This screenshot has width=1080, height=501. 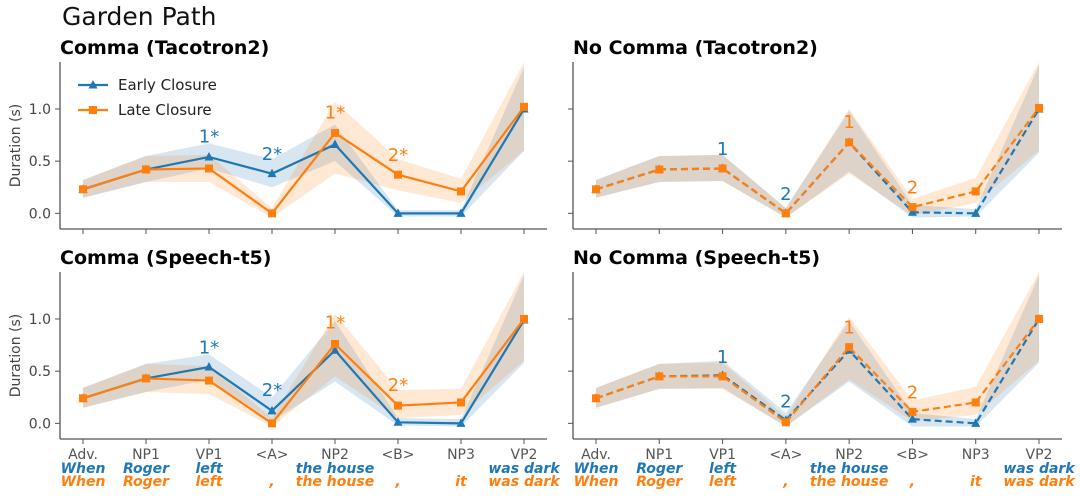 What do you see at coordinates (659, 455) in the screenshot?
I see `x-tick-label: NP1` at bounding box center [659, 455].